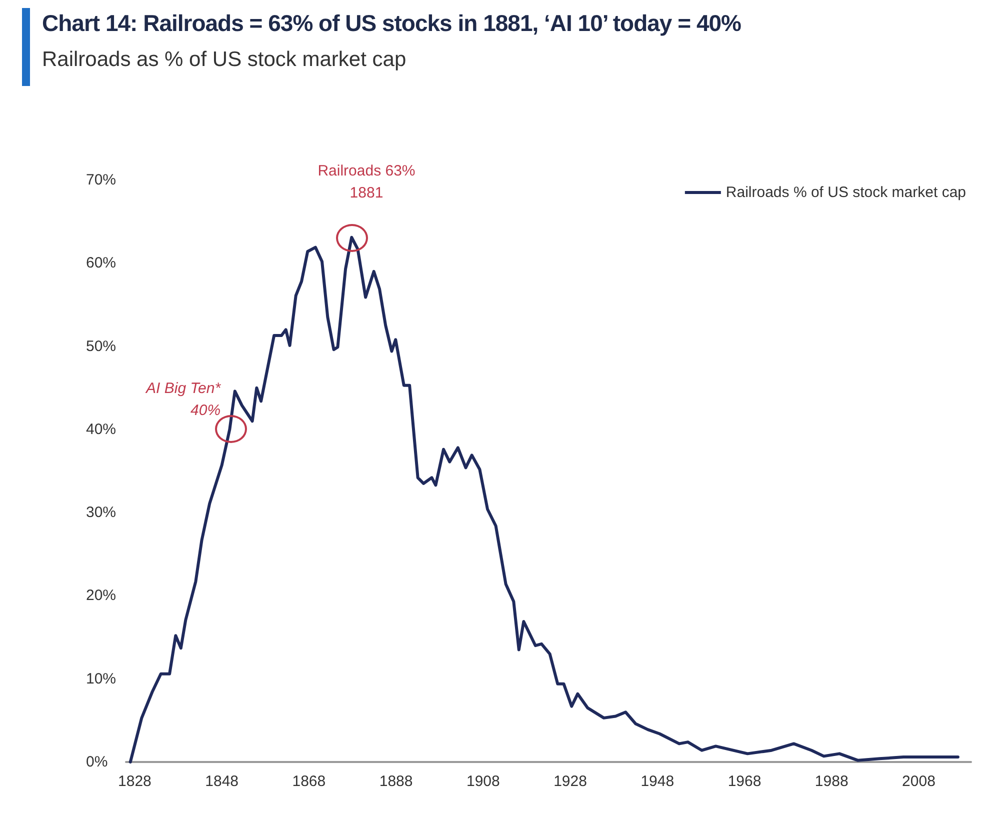 The height and width of the screenshot is (830, 986). What do you see at coordinates (831, 781) in the screenshot?
I see `x-tick-label: 1988` at bounding box center [831, 781].